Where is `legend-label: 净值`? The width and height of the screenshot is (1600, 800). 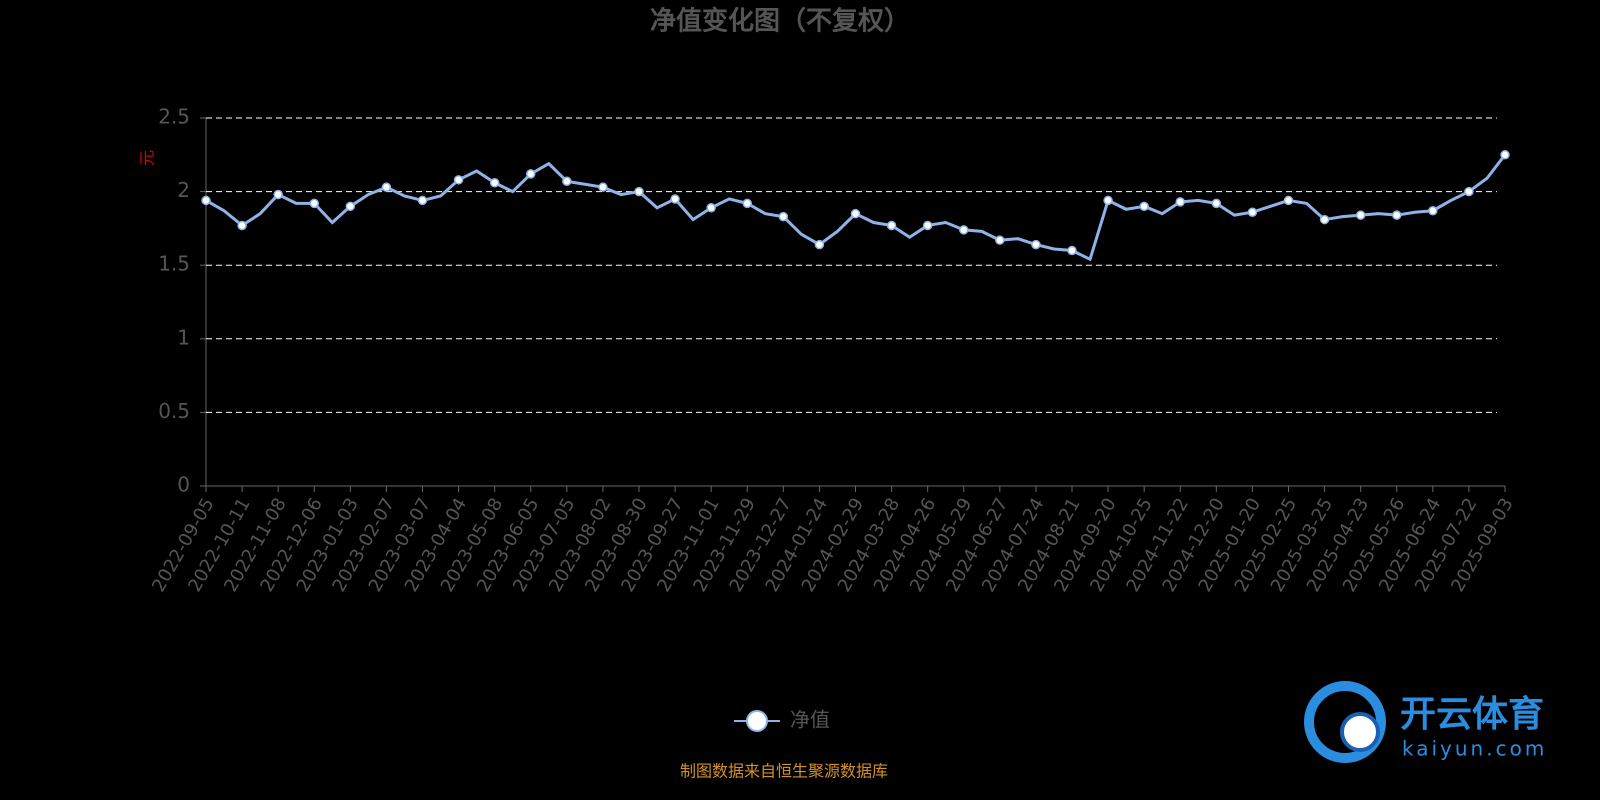 legend-label: 净值 is located at coordinates (810, 720).